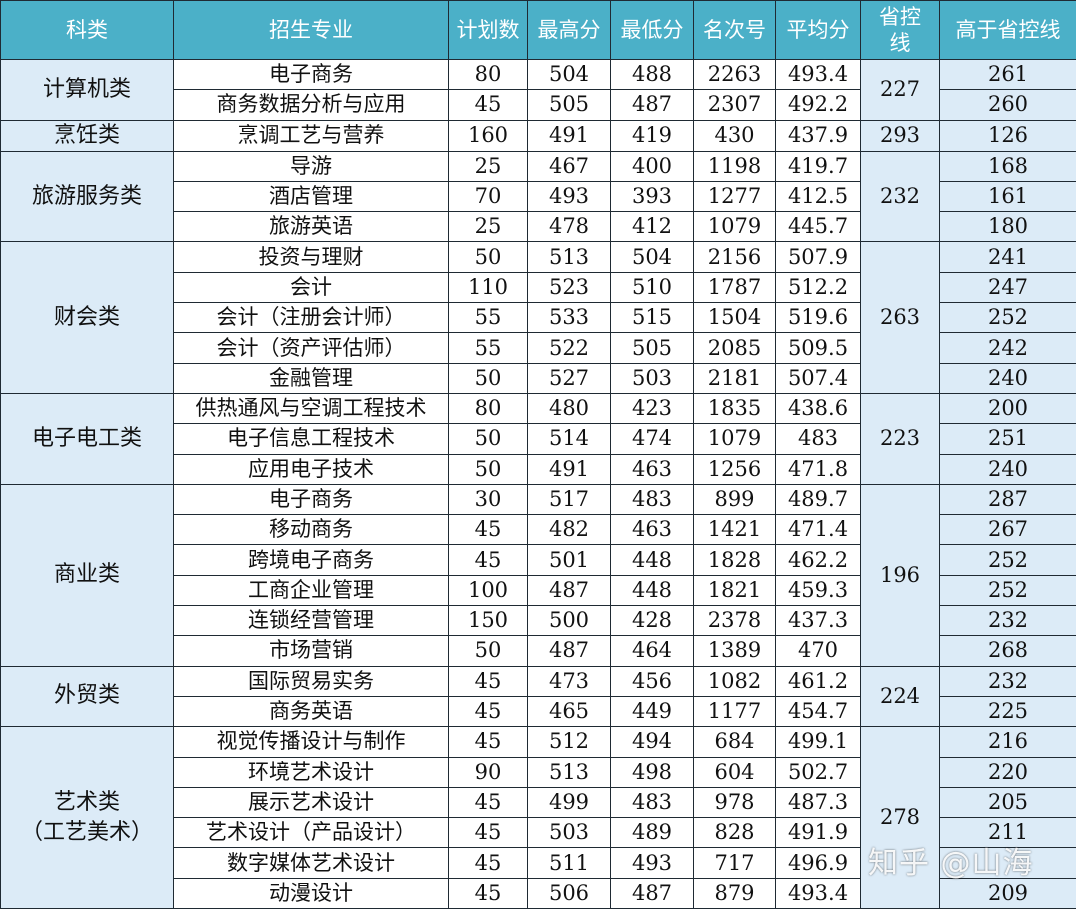 The image size is (1076, 909). Describe the element at coordinates (488, 590) in the screenshot. I see `plan-cell: 100` at that location.